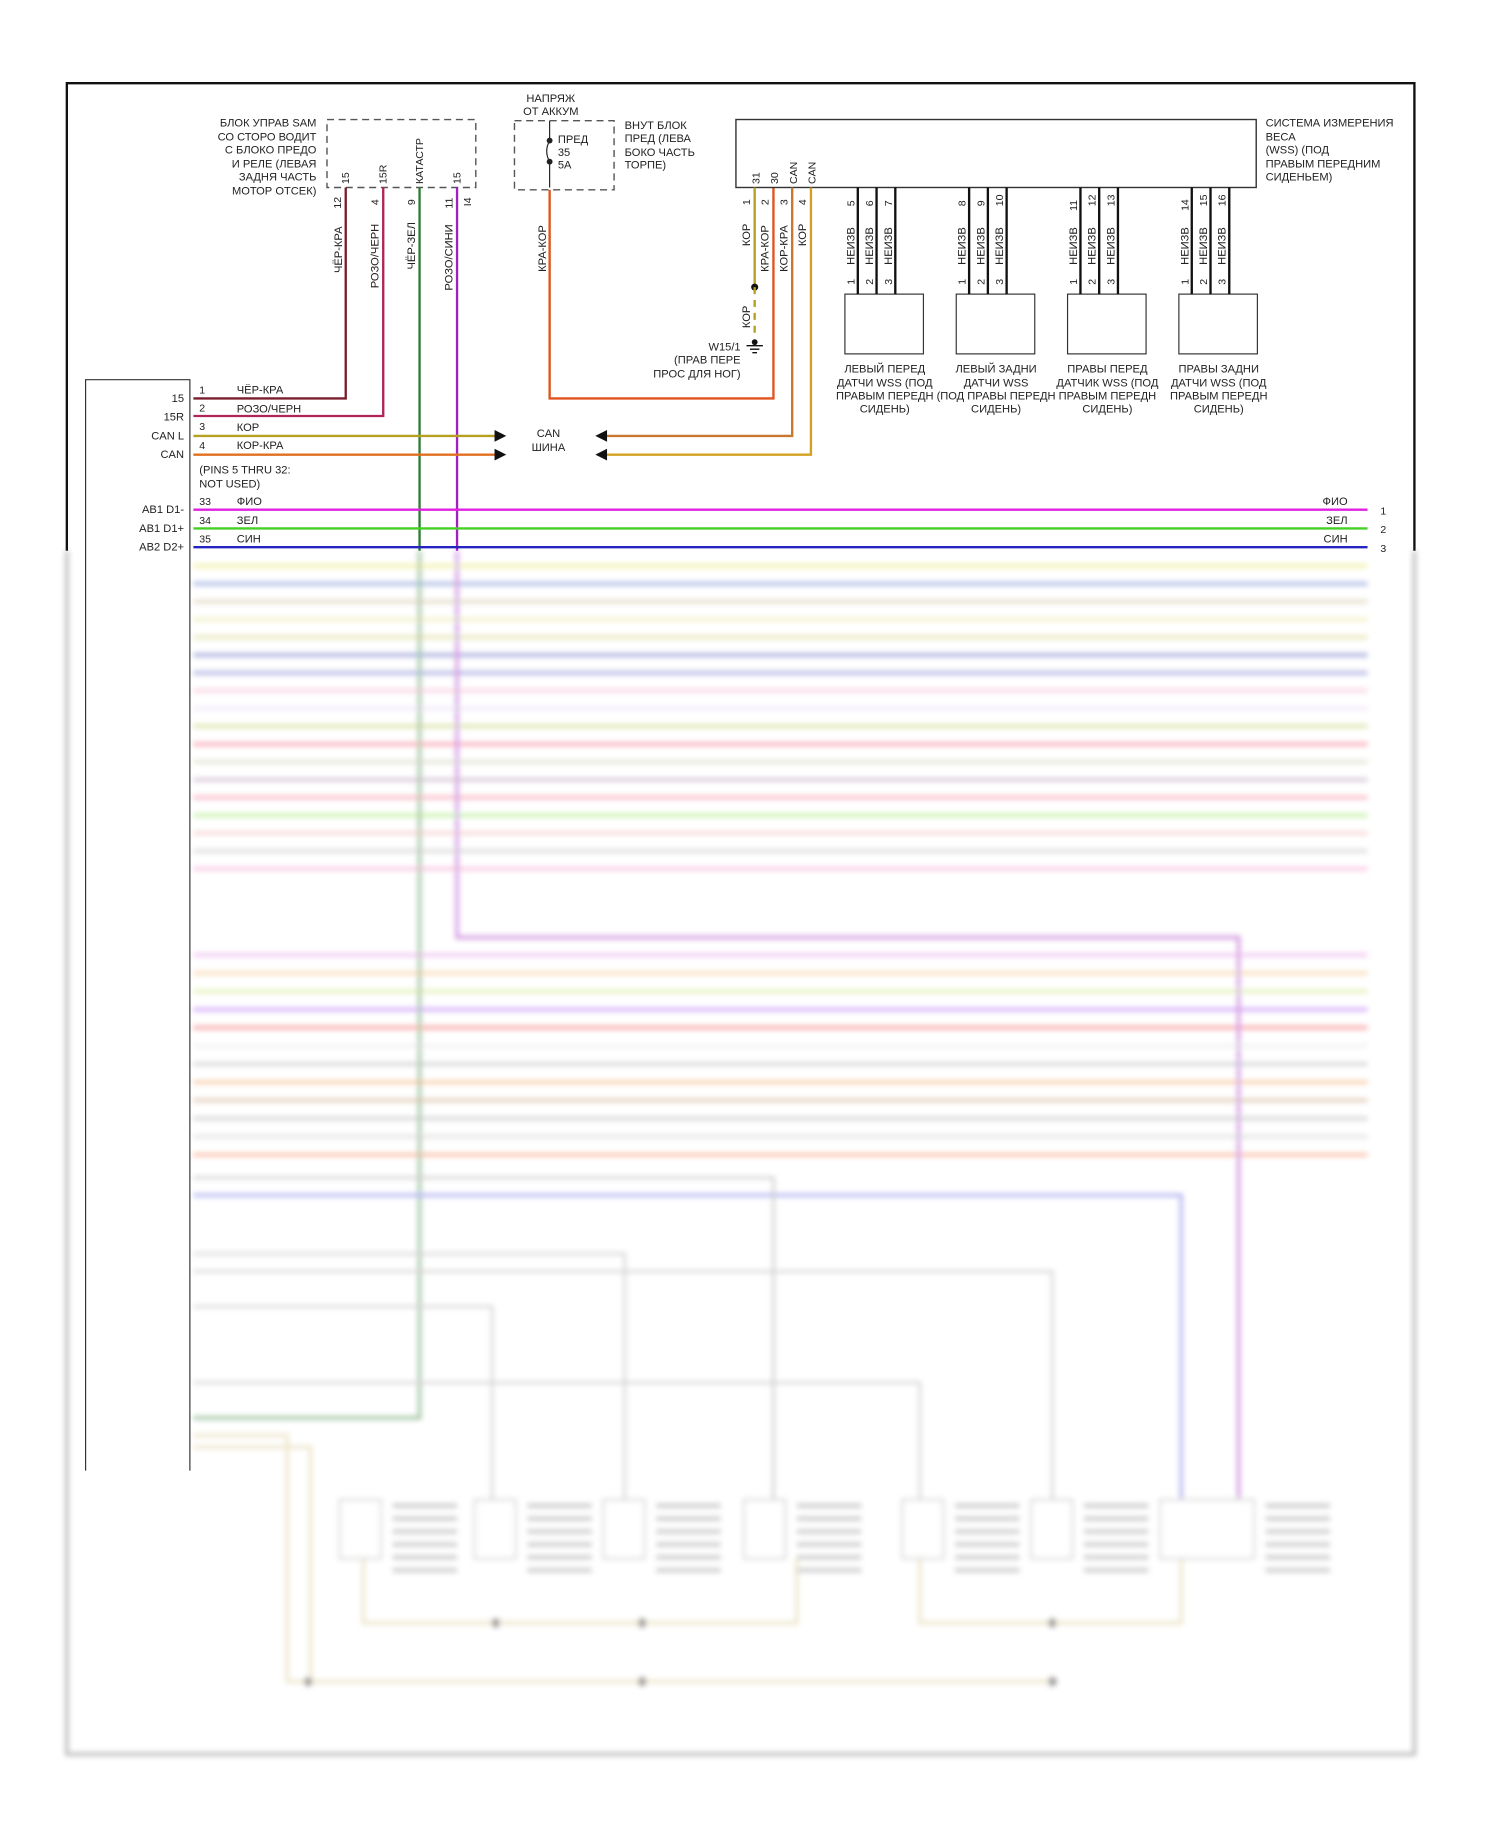 Image resolution: width=1500 pixels, height=1828 pixels. I want to click on wss-module-box, so click(996, 153).